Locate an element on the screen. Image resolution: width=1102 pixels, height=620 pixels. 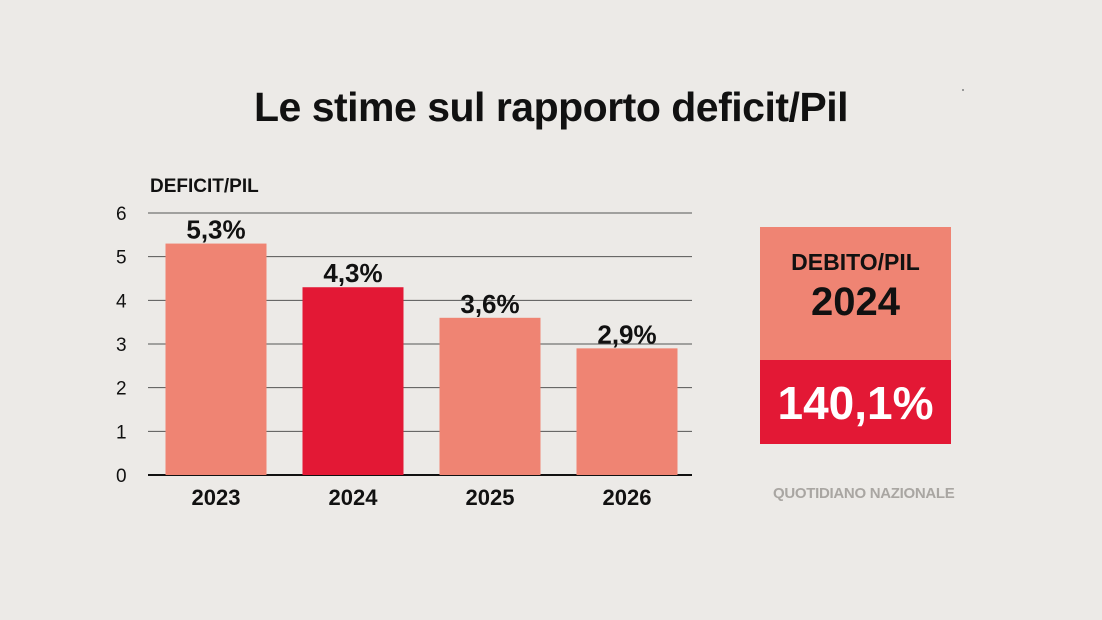
bar-value-label: 5,3% is located at coordinates (215, 230).